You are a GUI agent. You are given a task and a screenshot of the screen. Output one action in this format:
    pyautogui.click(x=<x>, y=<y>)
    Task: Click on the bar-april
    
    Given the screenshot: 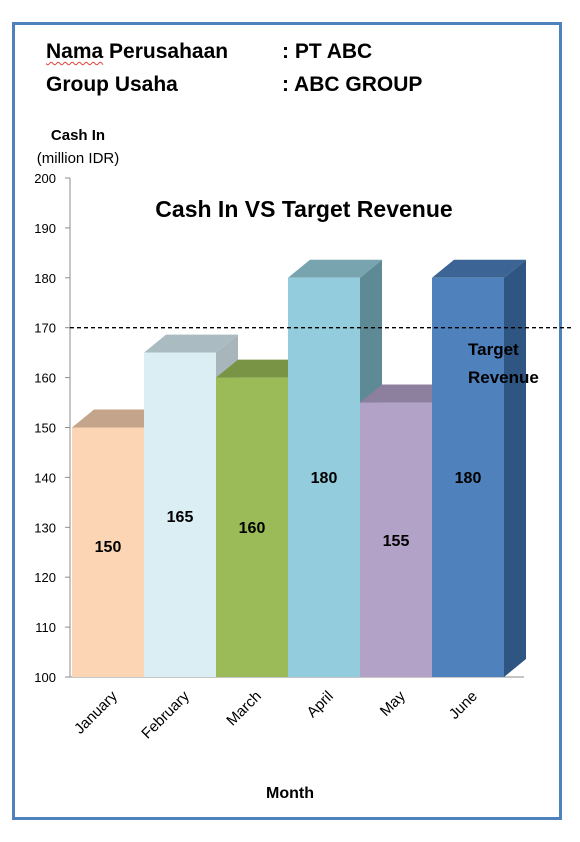 What is the action you would take?
    pyautogui.click(x=324, y=477)
    